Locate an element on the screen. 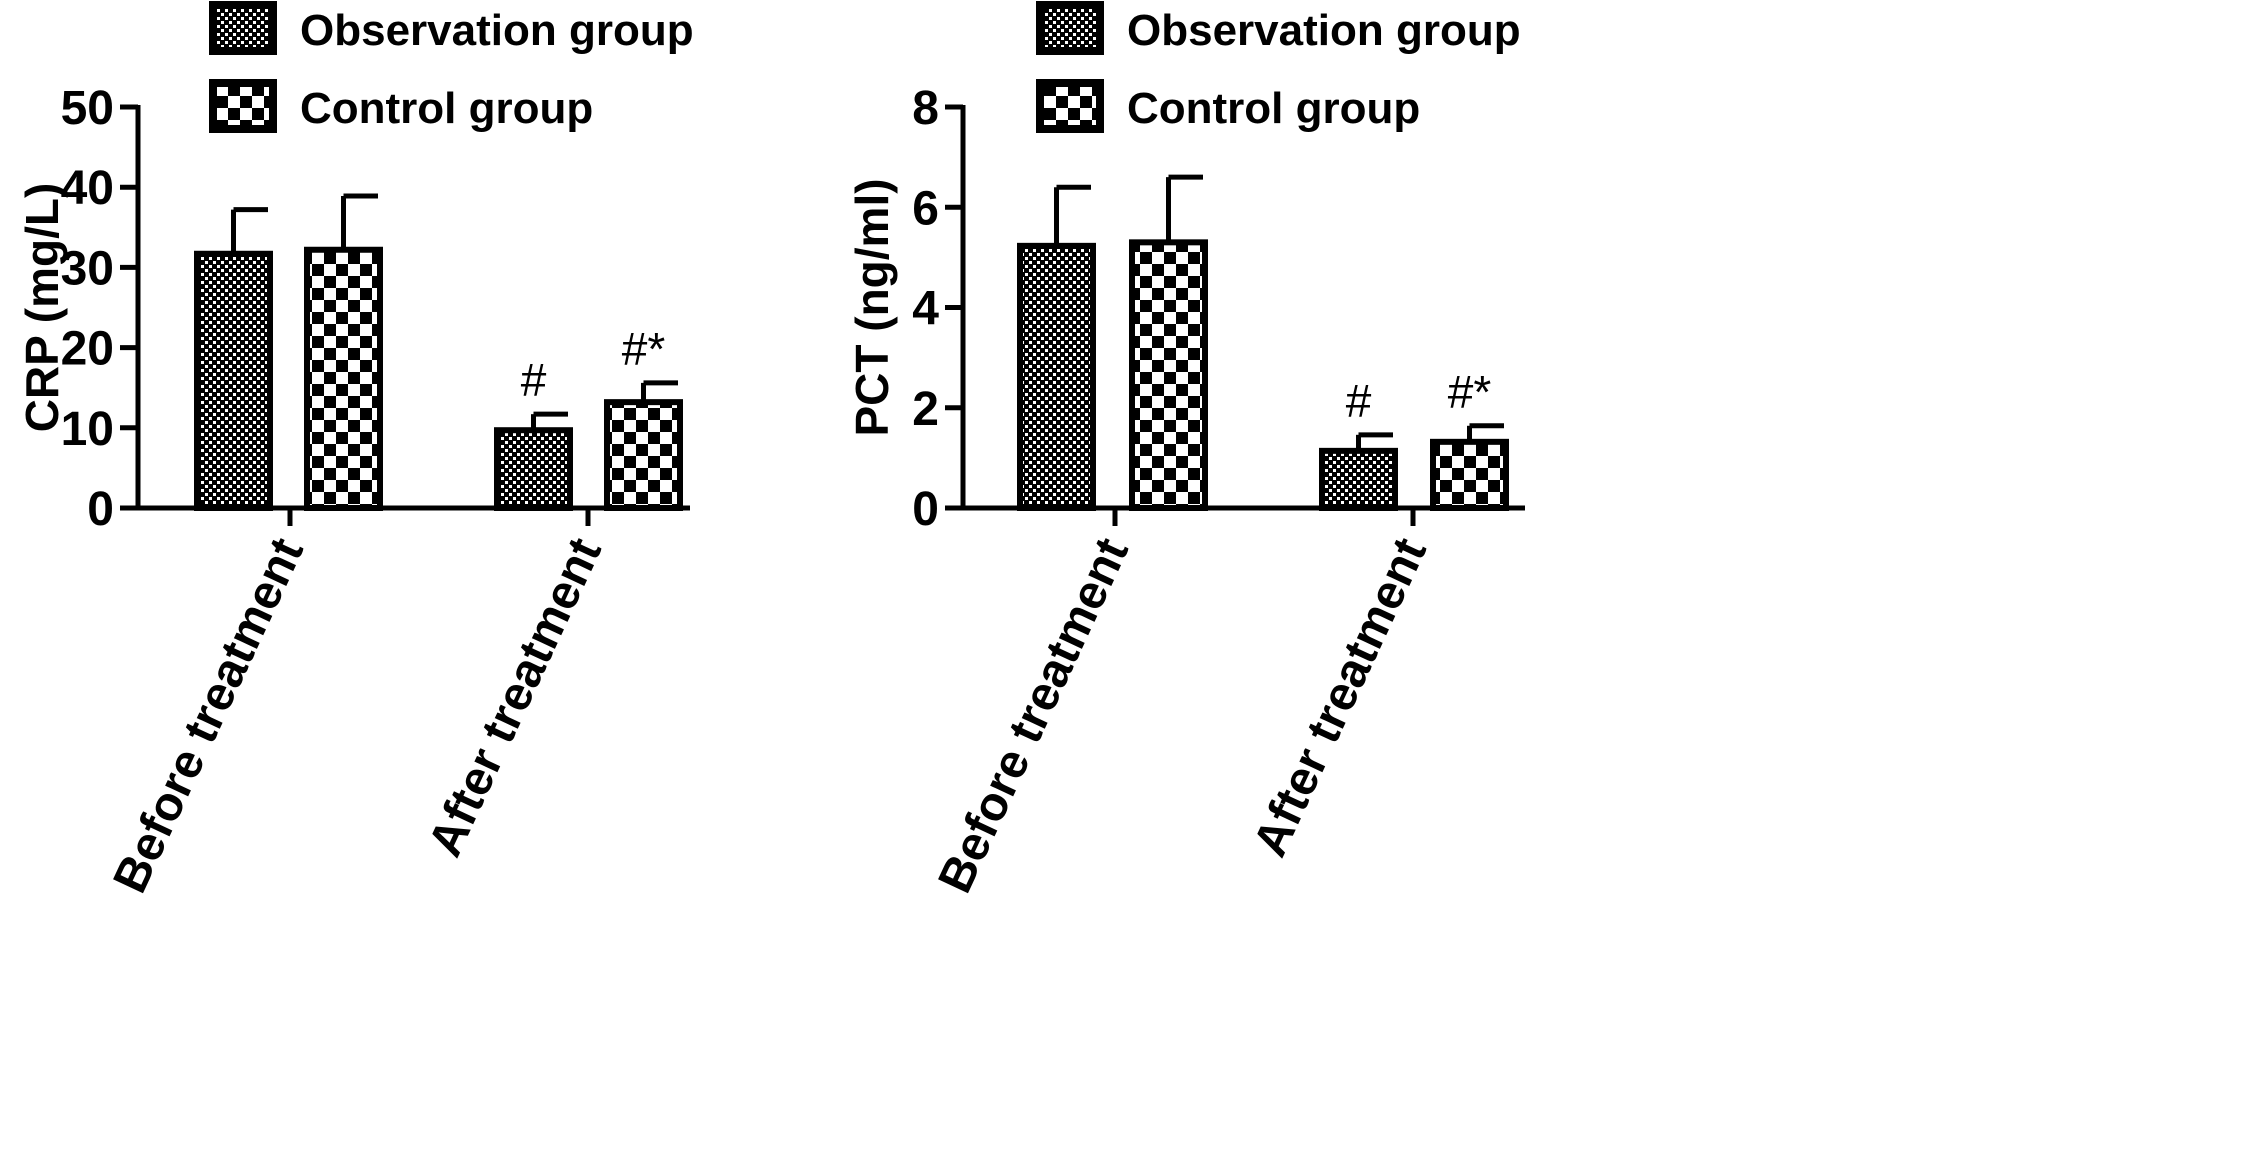 This screenshot has height=1162, width=2250. y-tick-label: 30 is located at coordinates (87, 268).